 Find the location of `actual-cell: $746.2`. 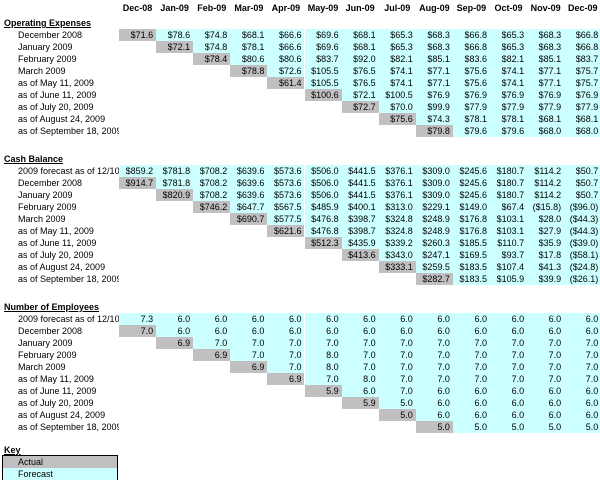

actual-cell: $746.2 is located at coordinates (212, 207).